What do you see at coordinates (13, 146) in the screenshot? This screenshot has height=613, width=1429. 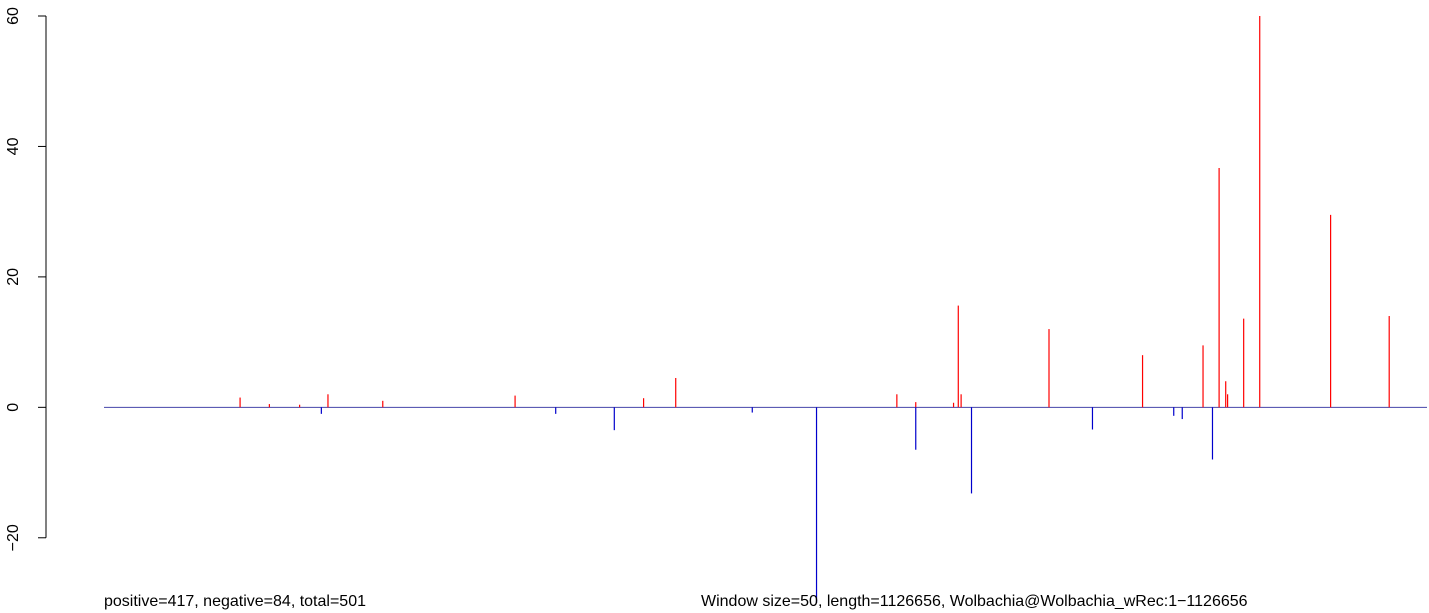 I see `y-tick-label: 40` at bounding box center [13, 146].